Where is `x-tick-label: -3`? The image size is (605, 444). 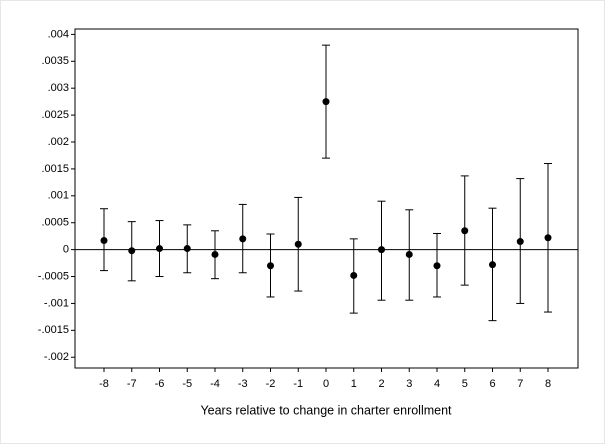
x-tick-label: -3 is located at coordinates (243, 384).